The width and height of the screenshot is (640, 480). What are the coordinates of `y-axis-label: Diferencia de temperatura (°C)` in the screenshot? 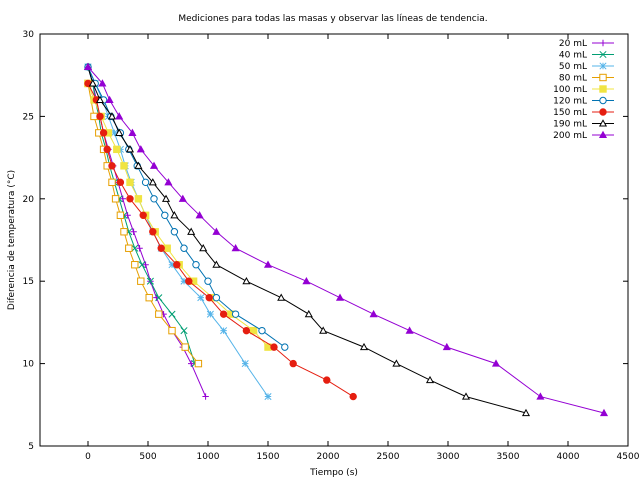 It's located at (12, 240).